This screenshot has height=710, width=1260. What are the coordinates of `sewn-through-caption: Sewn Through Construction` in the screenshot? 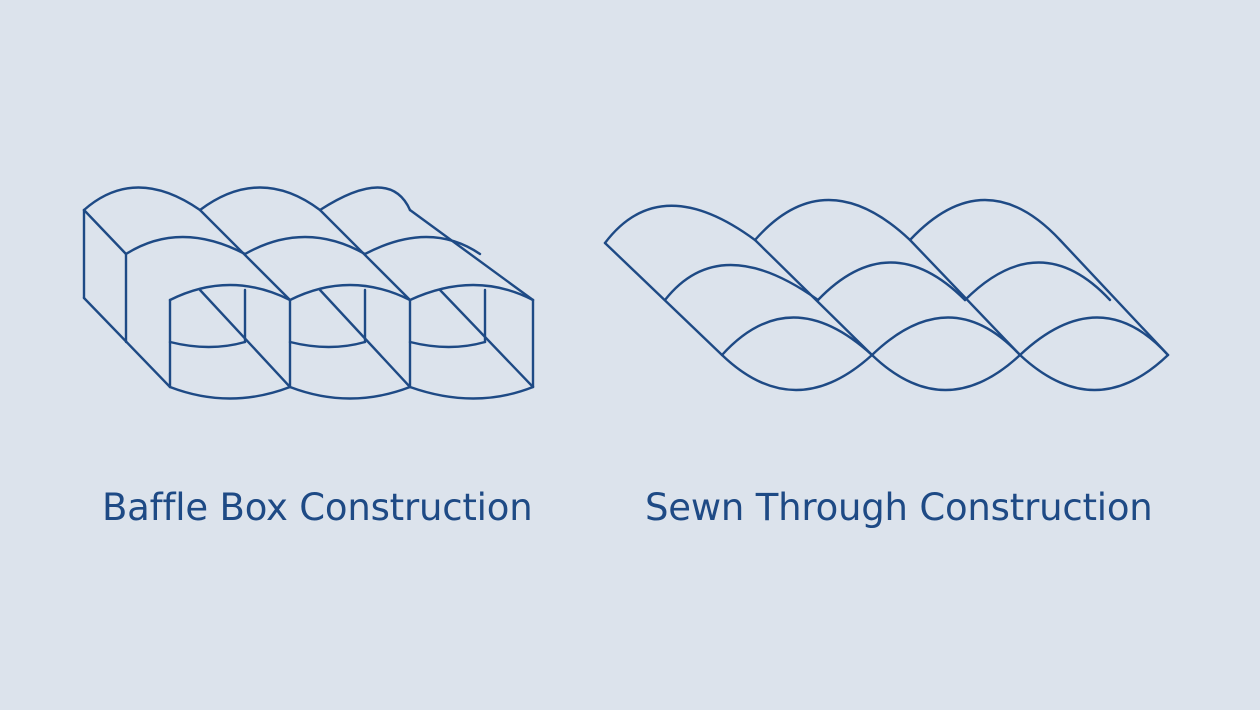 It's located at (899, 507).